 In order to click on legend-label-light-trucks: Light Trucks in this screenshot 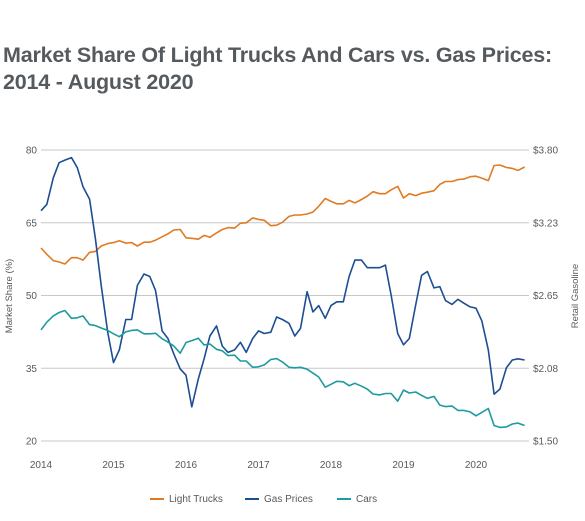, I will do `click(196, 499)`.